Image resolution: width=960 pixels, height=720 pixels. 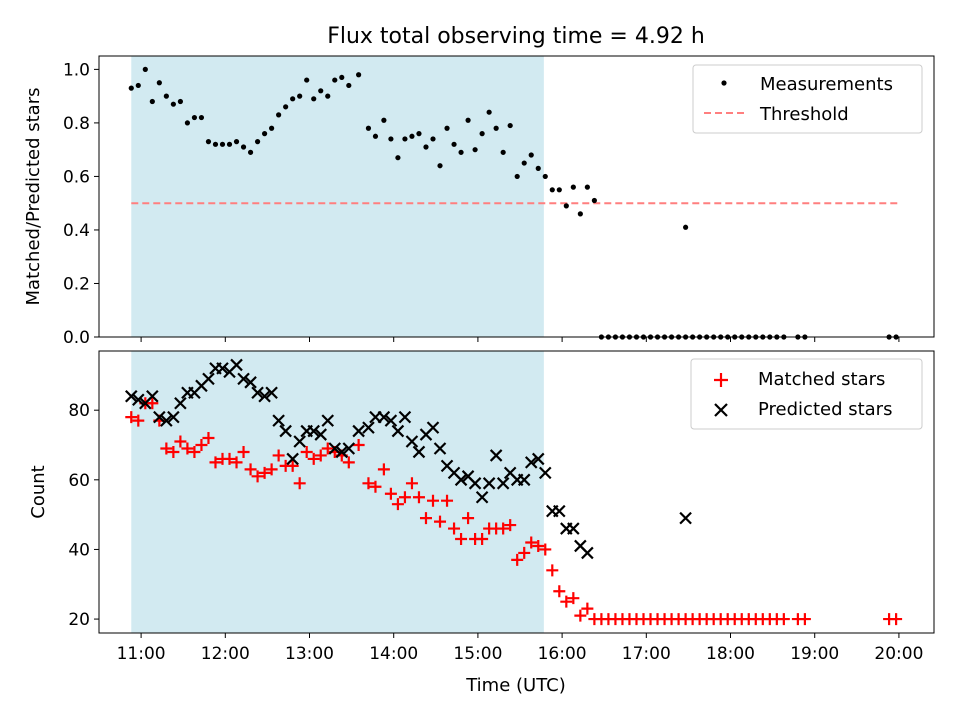 I want to click on bottom-xtick-label: 12:00, so click(x=225, y=654).